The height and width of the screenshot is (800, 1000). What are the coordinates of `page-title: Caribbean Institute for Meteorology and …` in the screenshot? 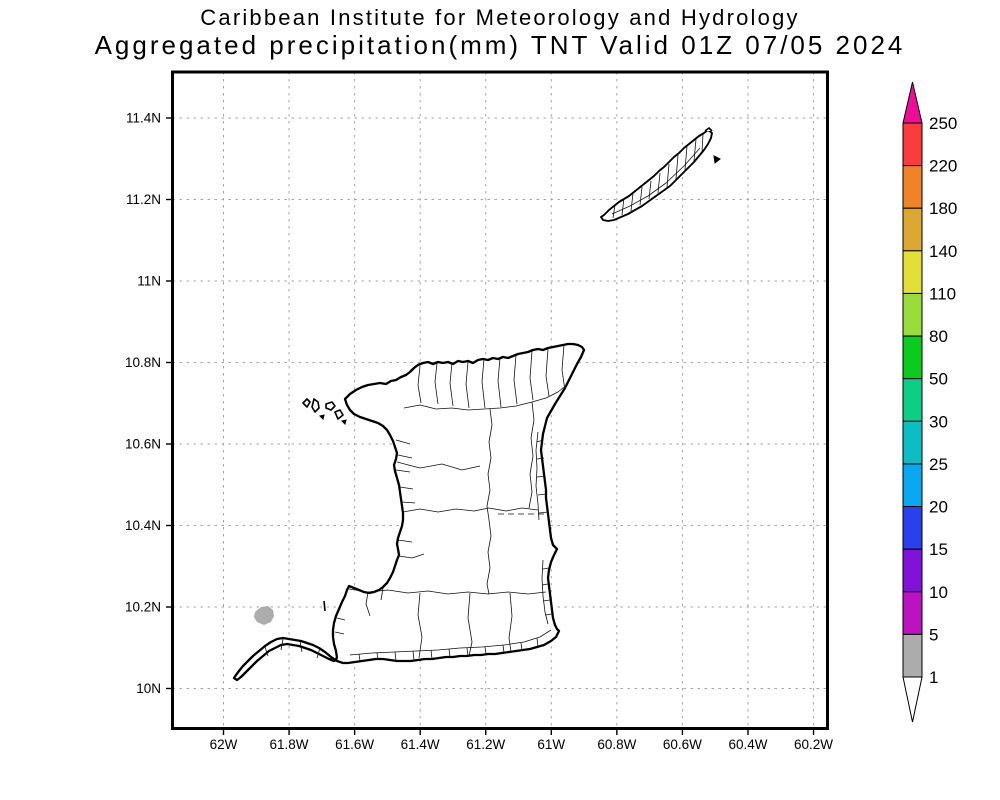 It's located at (500, 17).